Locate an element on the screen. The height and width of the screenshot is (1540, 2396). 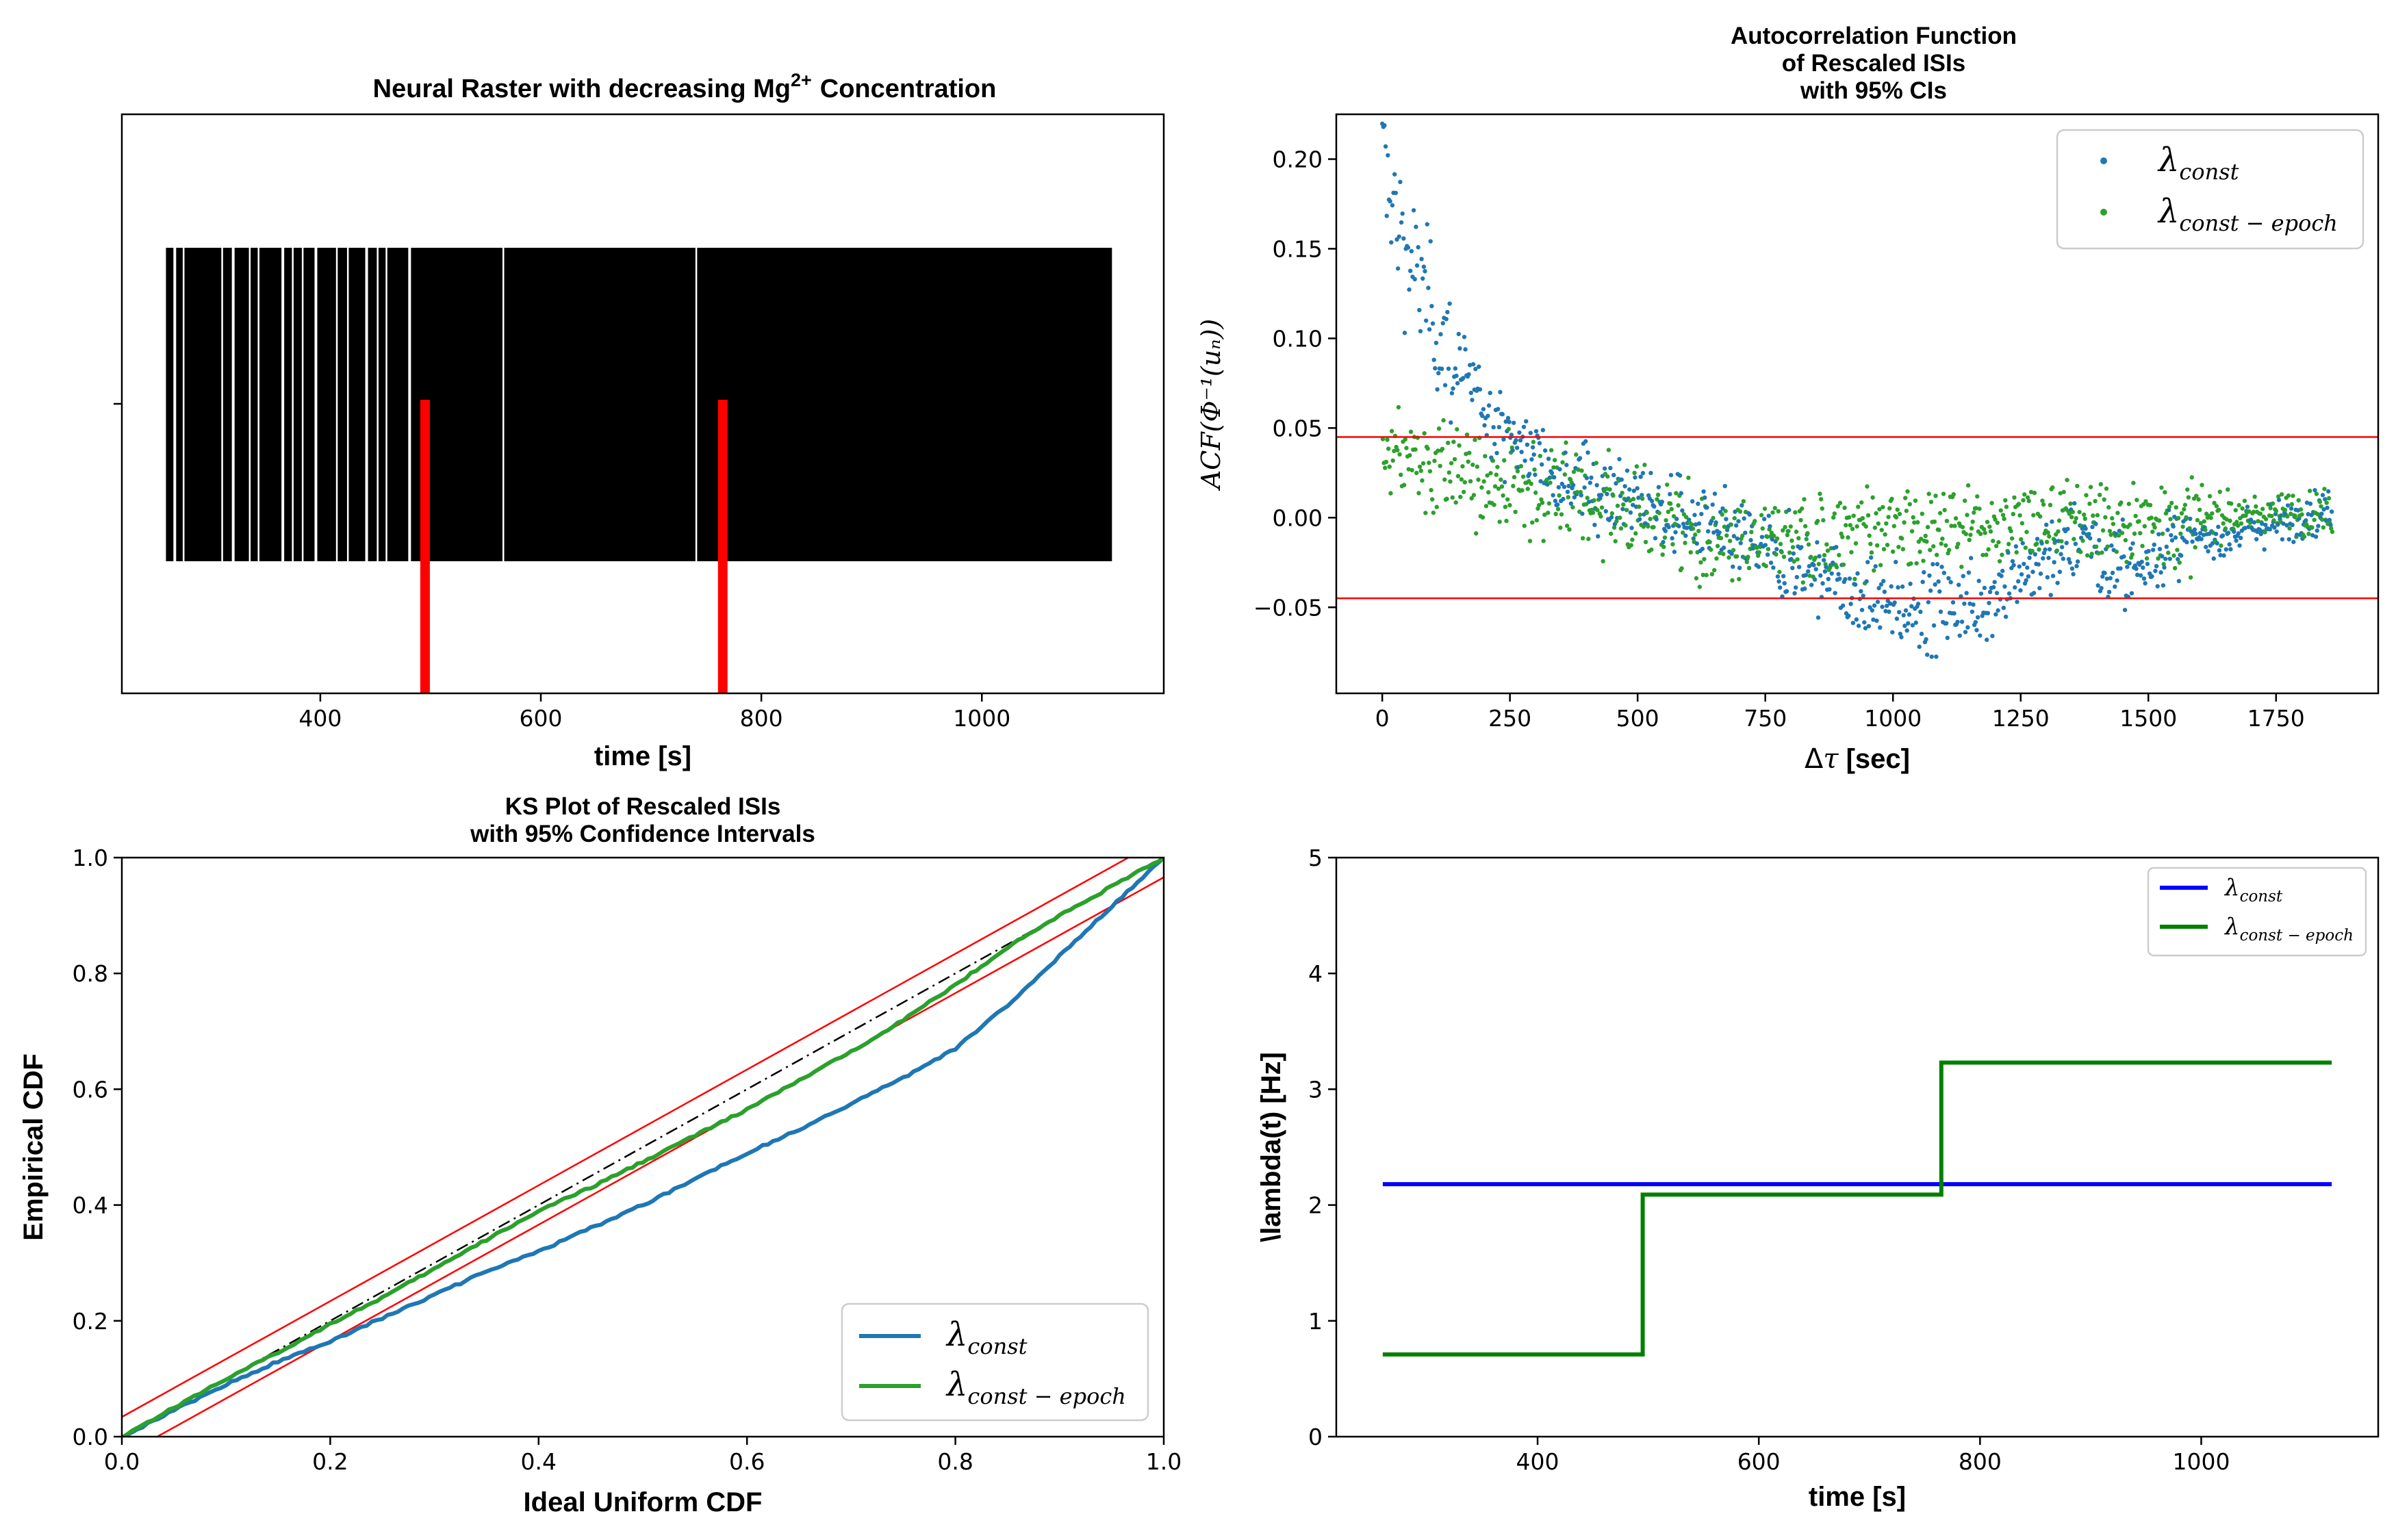
x-tick-label: 600 is located at coordinates (1759, 1461).